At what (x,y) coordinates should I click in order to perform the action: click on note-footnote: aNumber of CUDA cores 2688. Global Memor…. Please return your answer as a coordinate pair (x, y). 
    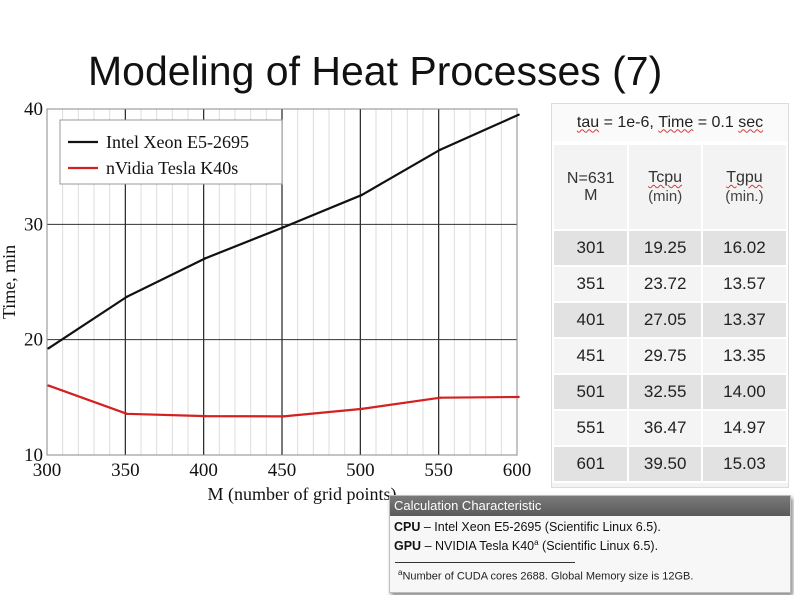
    Looking at the image, I should click on (545, 575).